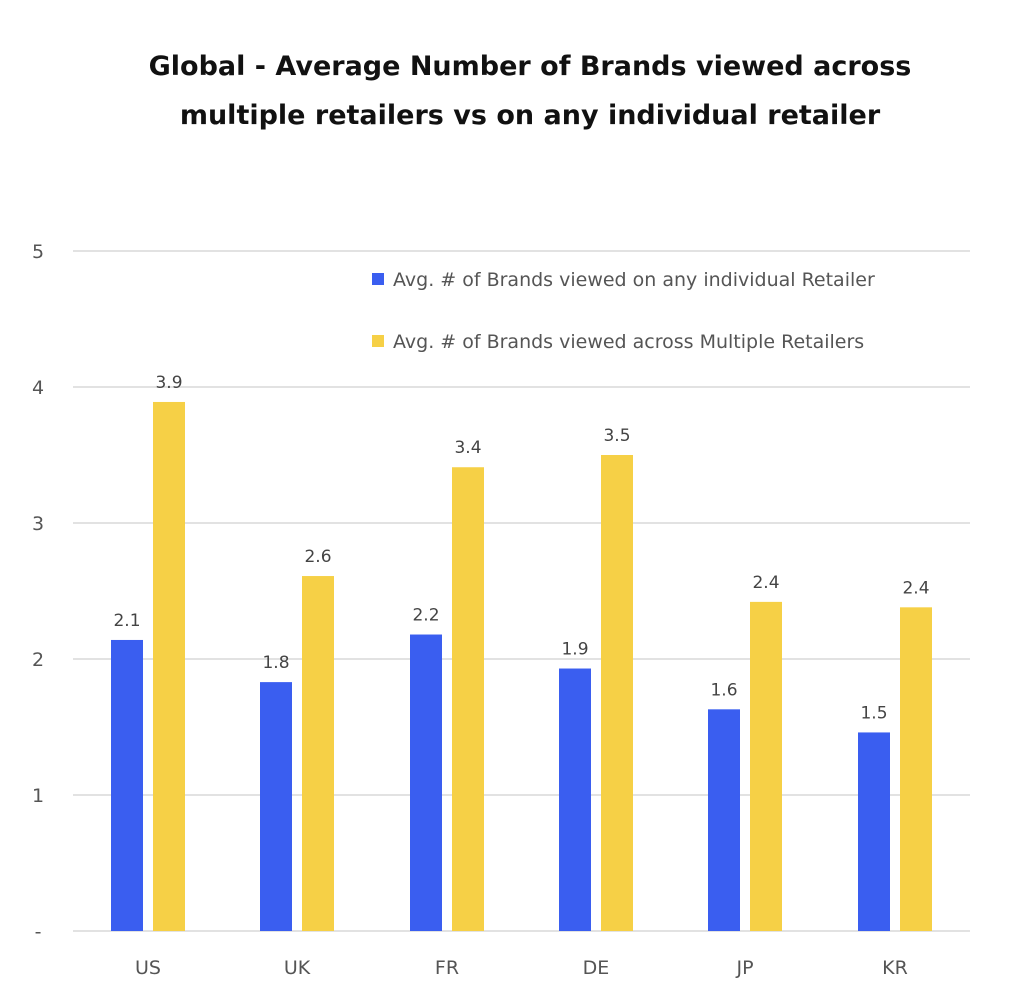  Describe the element at coordinates (126, 621) in the screenshot. I see `data-label: 2.1` at that location.